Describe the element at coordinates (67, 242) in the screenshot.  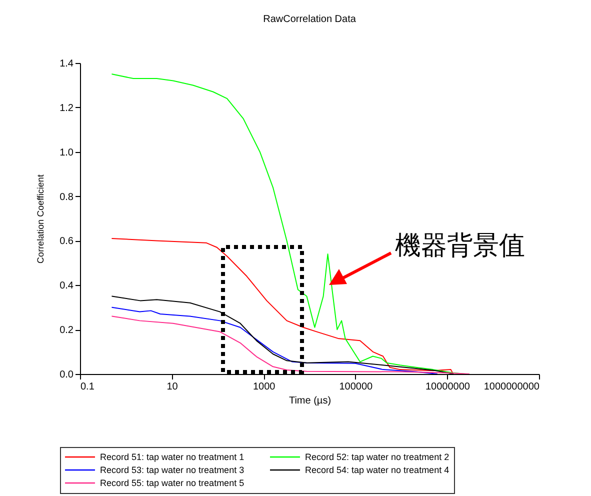
I see `y-tick-label: 0.6` at that location.